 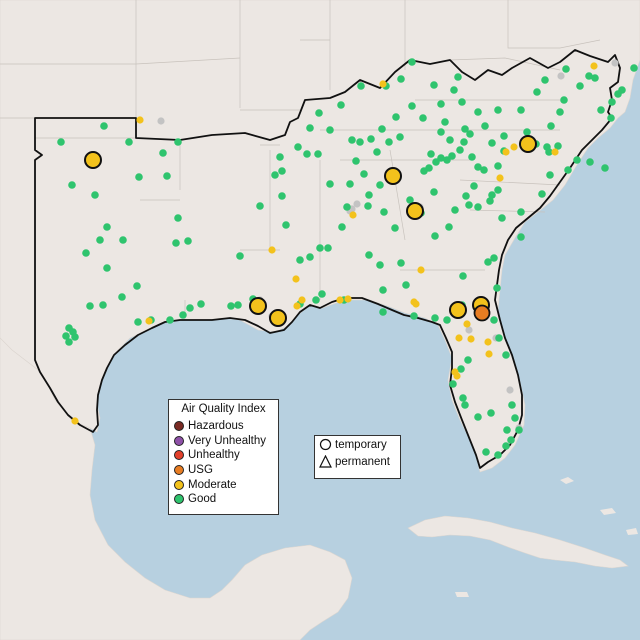 I want to click on legend-label: temporary, so click(x=361, y=444).